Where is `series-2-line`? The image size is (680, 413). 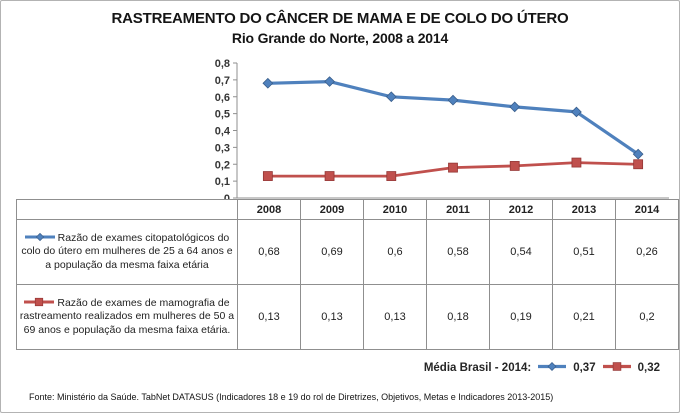 series-2-line is located at coordinates (453, 169).